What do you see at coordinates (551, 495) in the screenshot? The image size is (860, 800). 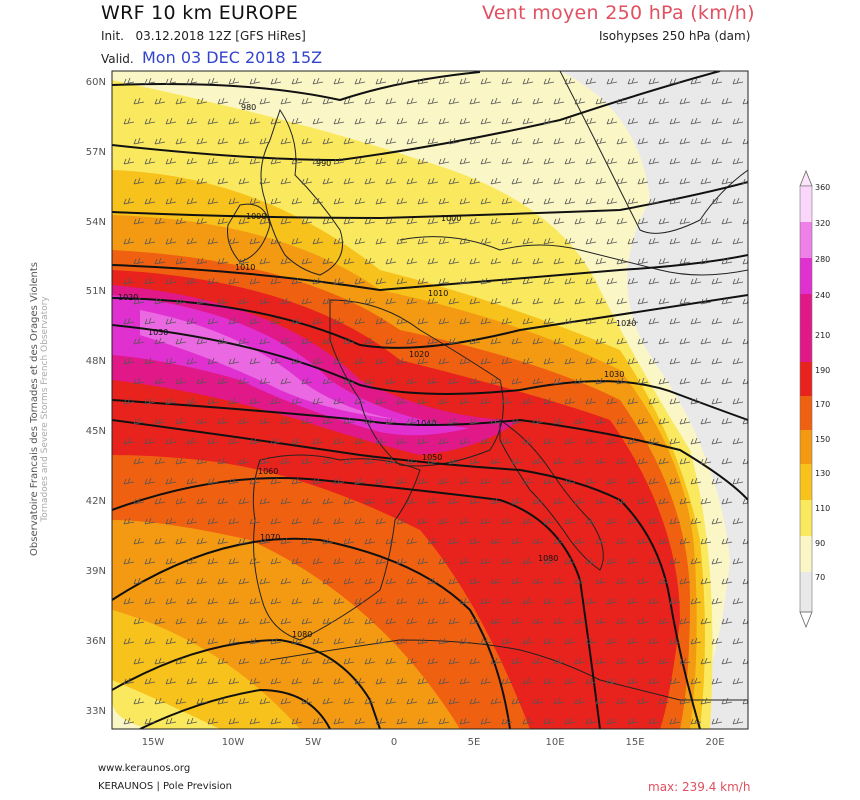 I see `coast-italy` at bounding box center [551, 495].